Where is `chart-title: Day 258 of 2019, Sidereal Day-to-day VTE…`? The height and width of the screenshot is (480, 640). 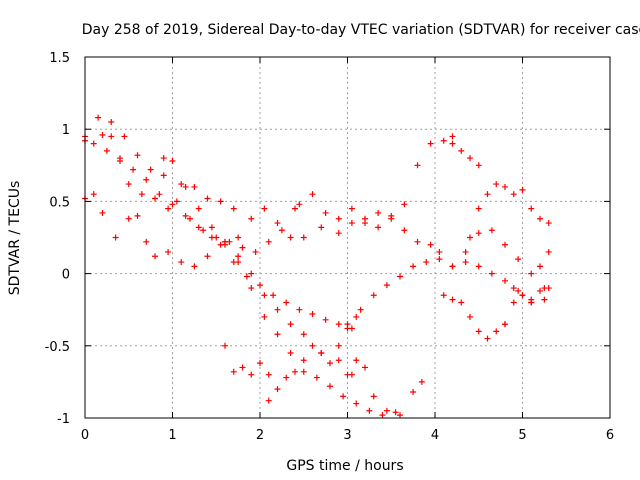
chart-title: Day 258 of 2019, Sidereal Day-to-day VTE… is located at coordinates (361, 30).